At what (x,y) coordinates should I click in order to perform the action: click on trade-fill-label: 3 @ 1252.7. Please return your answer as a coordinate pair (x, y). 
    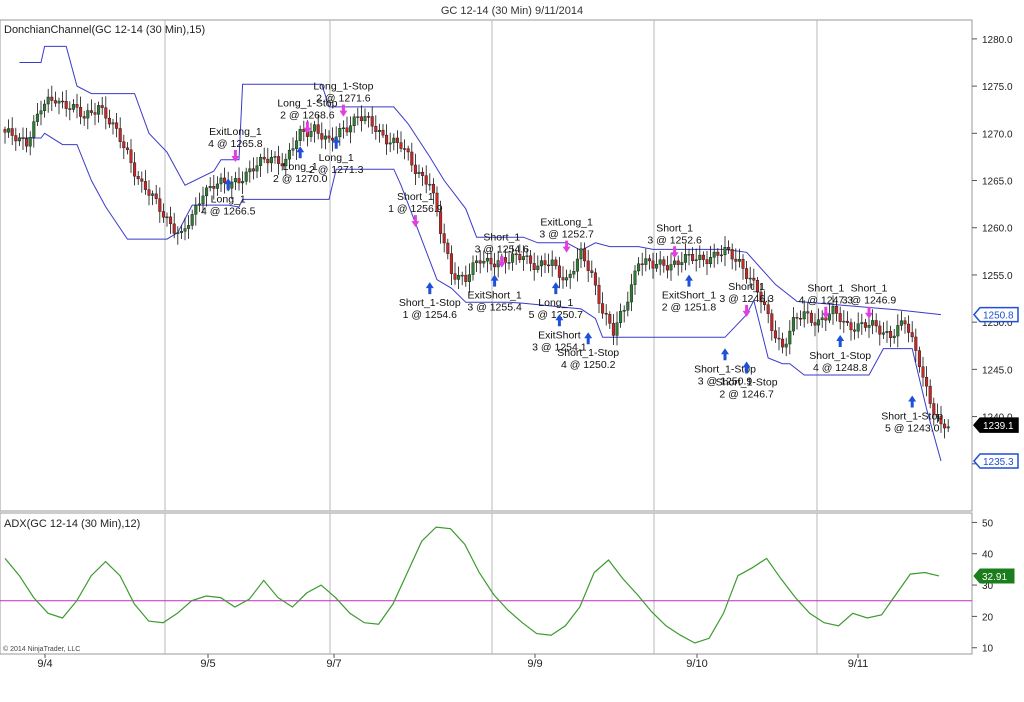
    Looking at the image, I should click on (566, 235).